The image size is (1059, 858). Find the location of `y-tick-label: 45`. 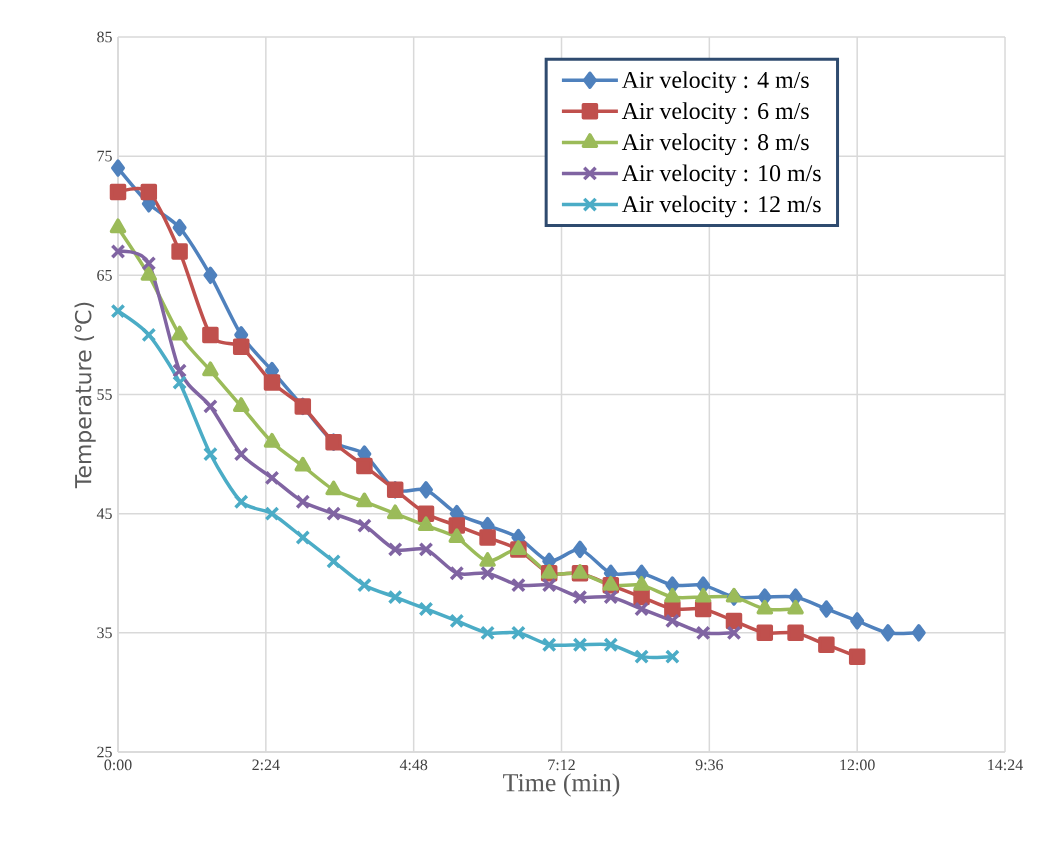

y-tick-label: 45 is located at coordinates (104, 513).